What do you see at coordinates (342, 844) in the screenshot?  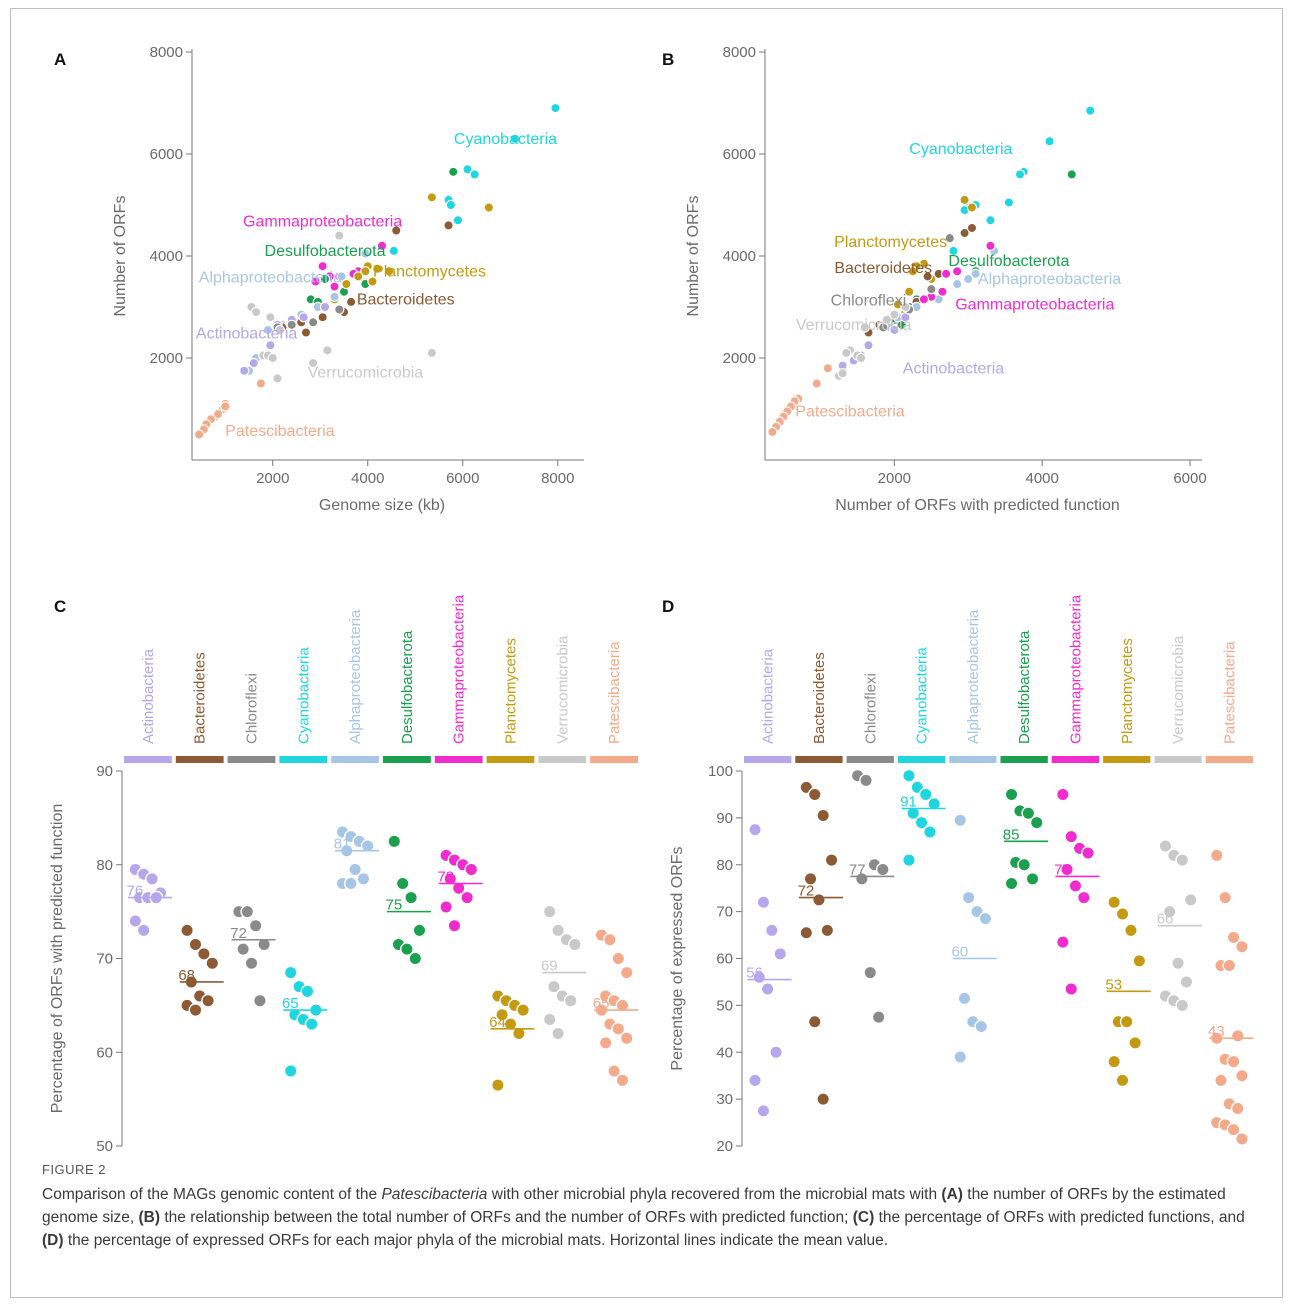 I see `mean-label: 81` at bounding box center [342, 844].